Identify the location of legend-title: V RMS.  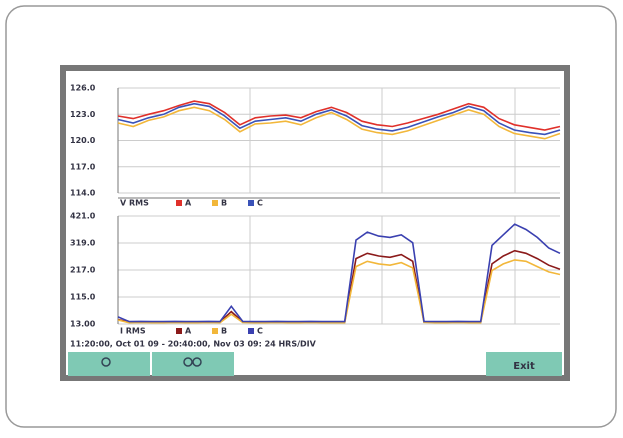
(134, 203).